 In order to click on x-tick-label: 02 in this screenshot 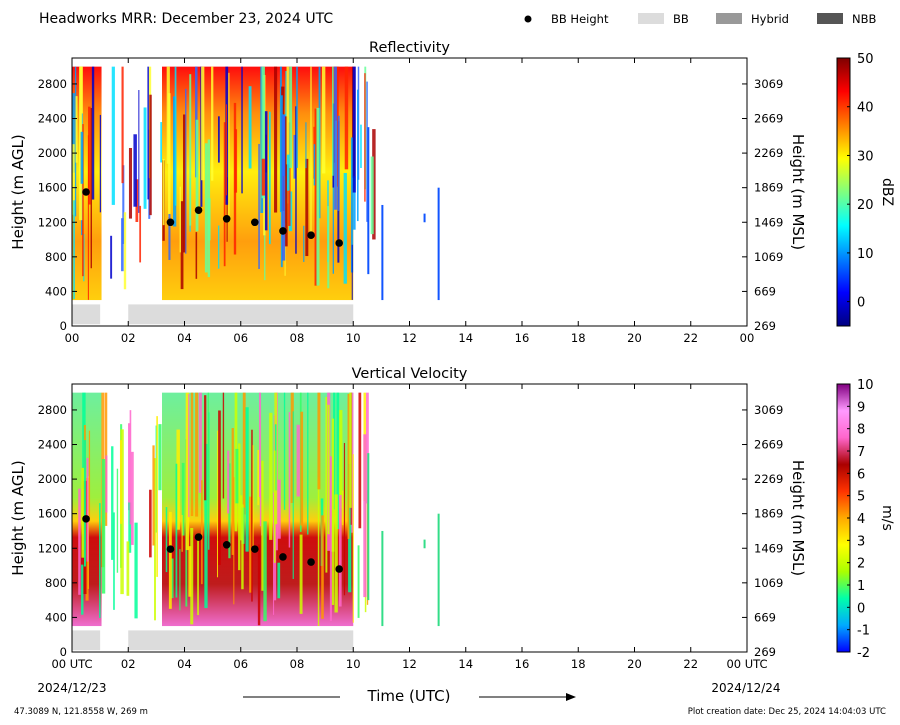, I will do `click(128, 338)`.